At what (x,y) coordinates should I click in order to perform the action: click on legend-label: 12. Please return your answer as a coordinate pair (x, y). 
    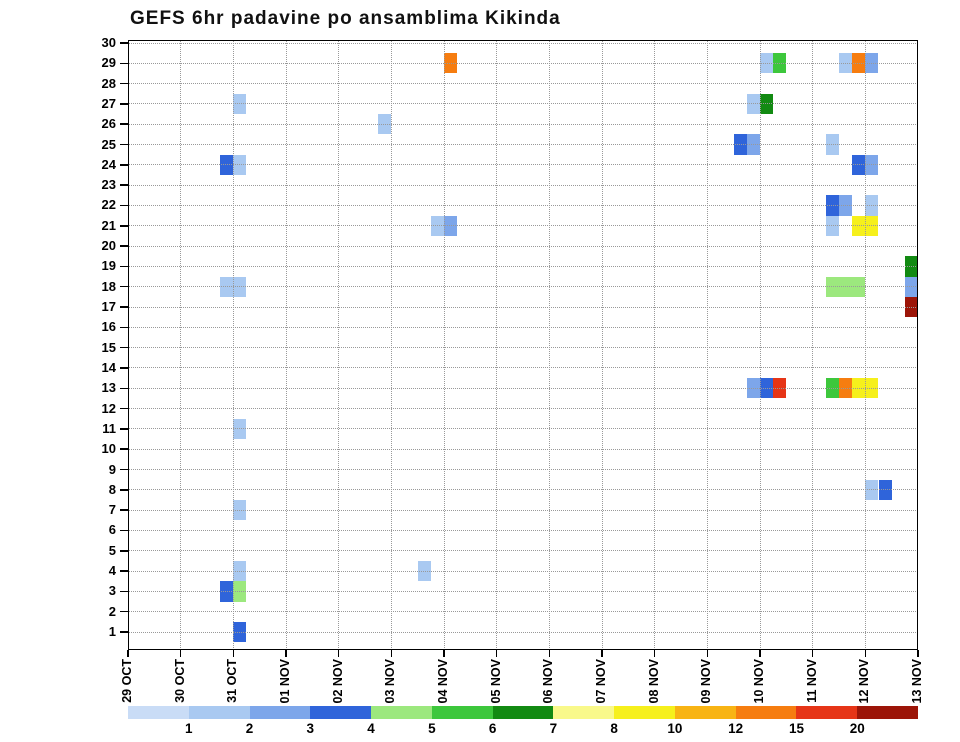
    Looking at the image, I should click on (736, 728).